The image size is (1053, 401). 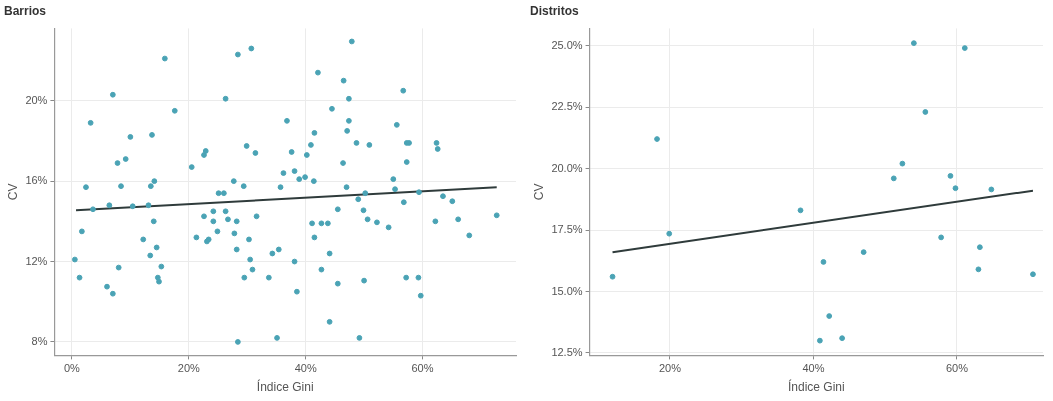 I want to click on x-tick-label: 0%, so click(x=72, y=368).